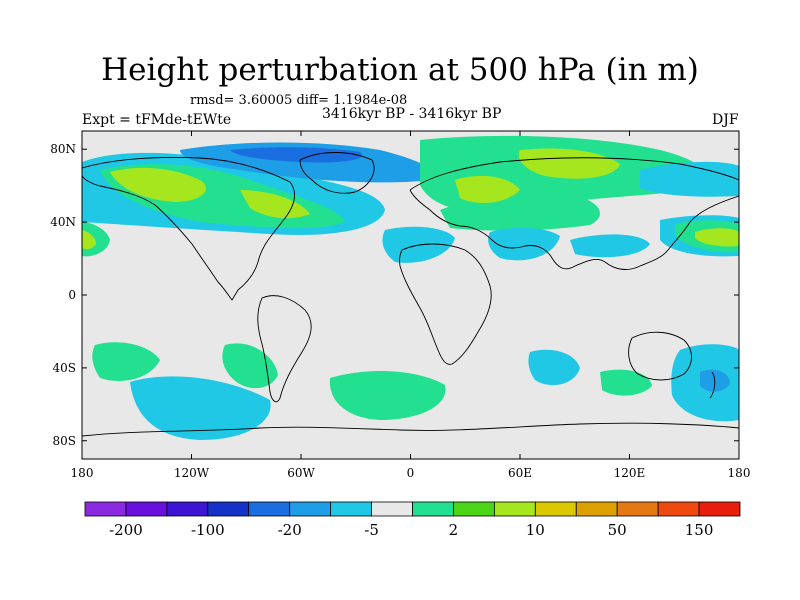 Image resolution: width=800 pixels, height=600 pixels. Describe the element at coordinates (65, 368) in the screenshot. I see `lat-tick-label: 40S` at that location.